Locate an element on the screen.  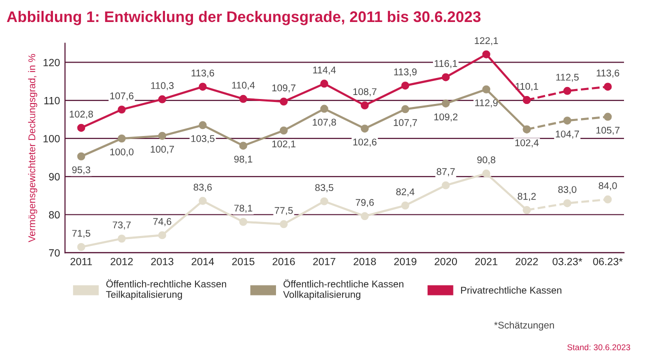
data-label: 102,1 is located at coordinates (284, 144).